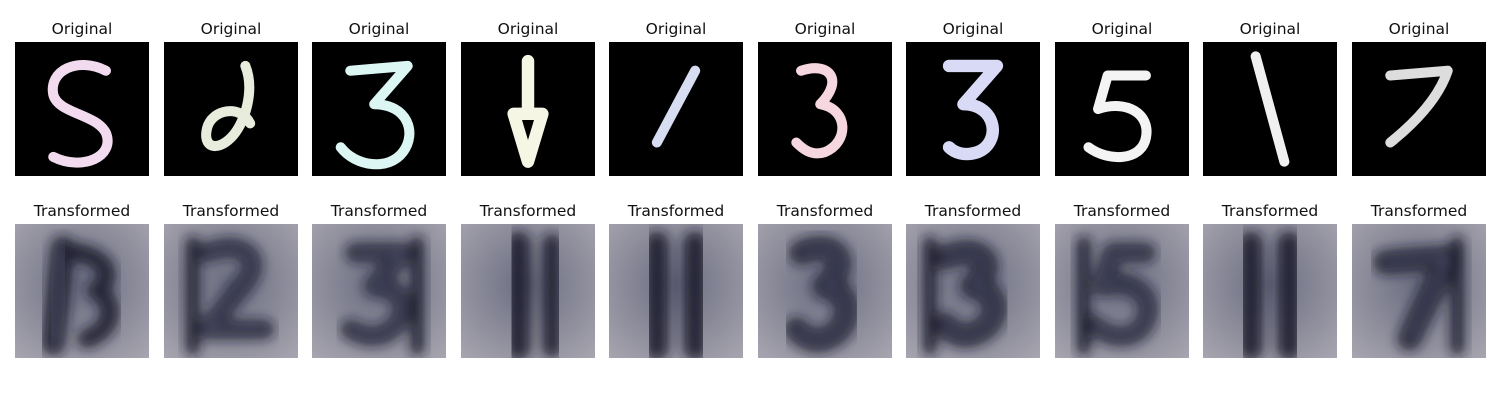  I want to click on transformed-title-10: Transformed, so click(1419, 211).